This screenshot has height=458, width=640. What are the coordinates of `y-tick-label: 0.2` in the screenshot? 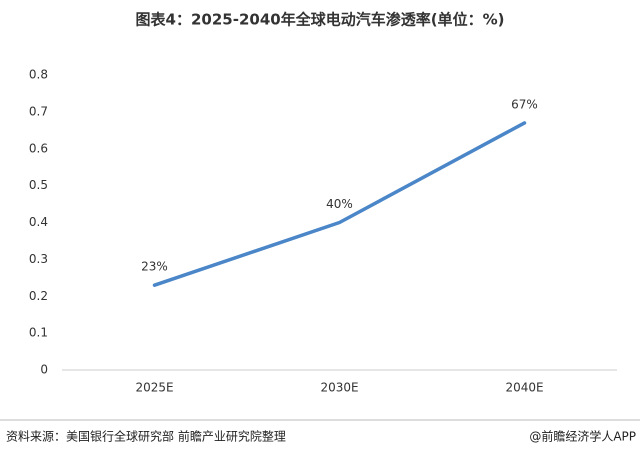 It's located at (38, 296).